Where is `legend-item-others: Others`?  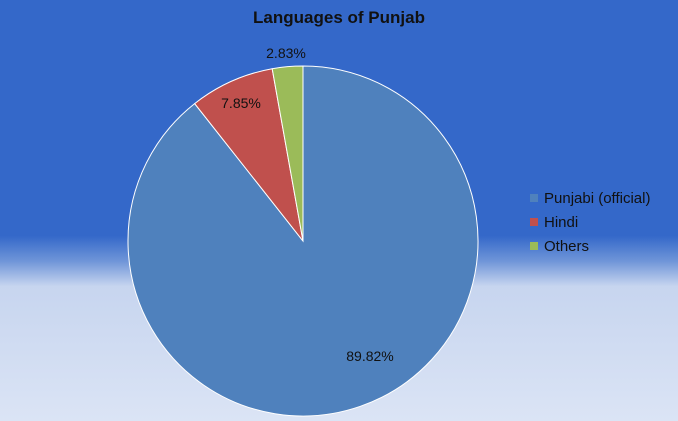 legend-item-others: Others is located at coordinates (590, 246).